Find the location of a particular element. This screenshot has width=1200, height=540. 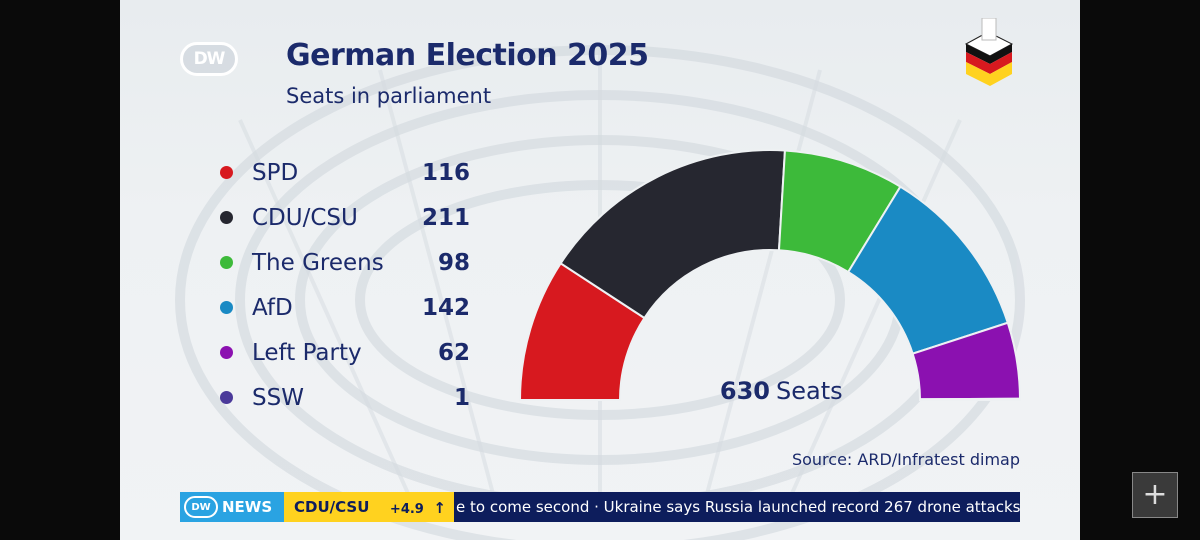

graphic-subtitle: Seats in parliament is located at coordinates (389, 96).